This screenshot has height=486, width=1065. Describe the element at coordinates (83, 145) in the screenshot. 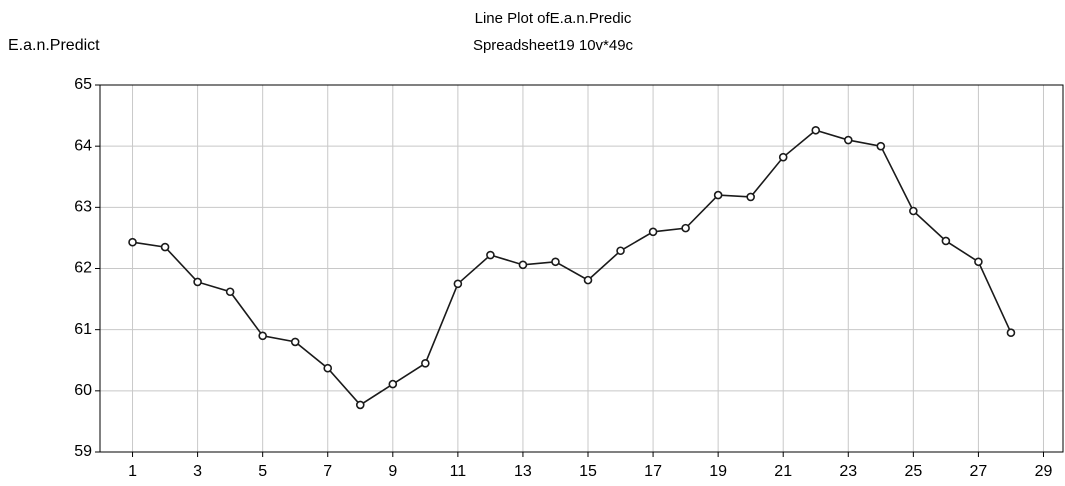

I see `y-tick-label: 64` at that location.